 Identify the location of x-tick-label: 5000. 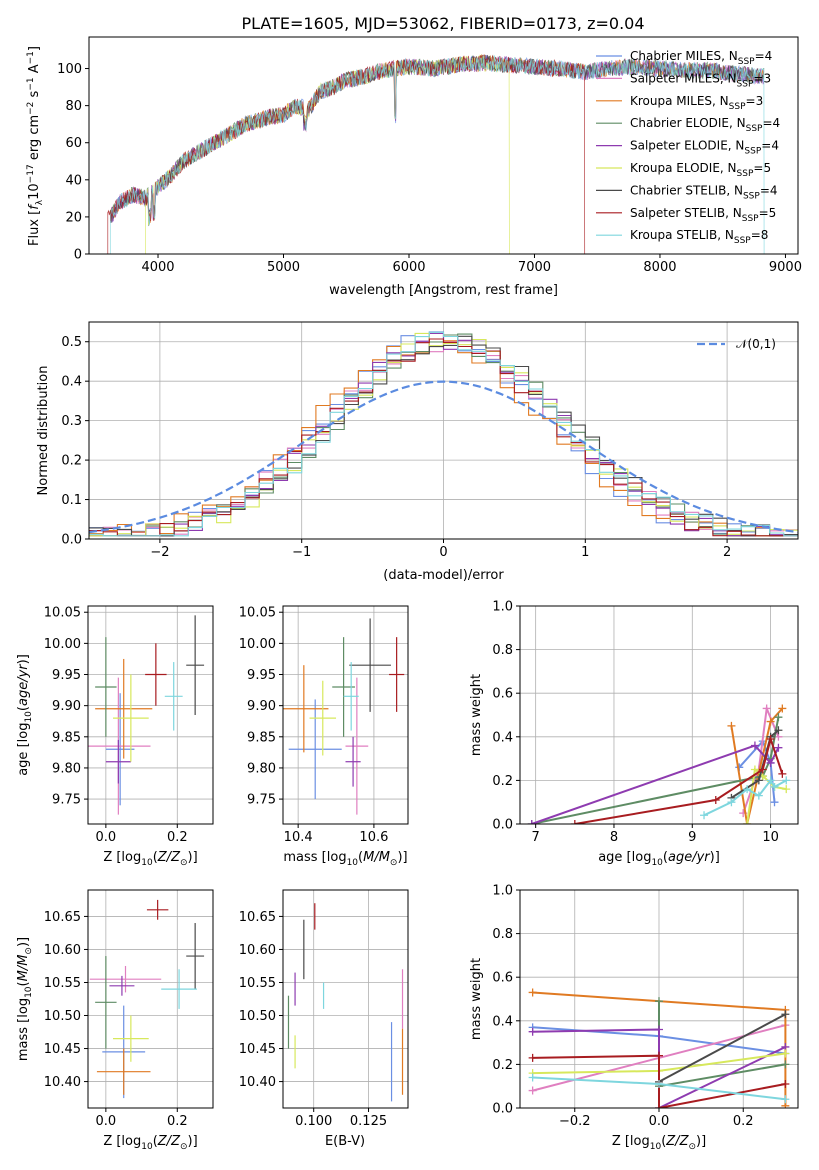
(283, 267).